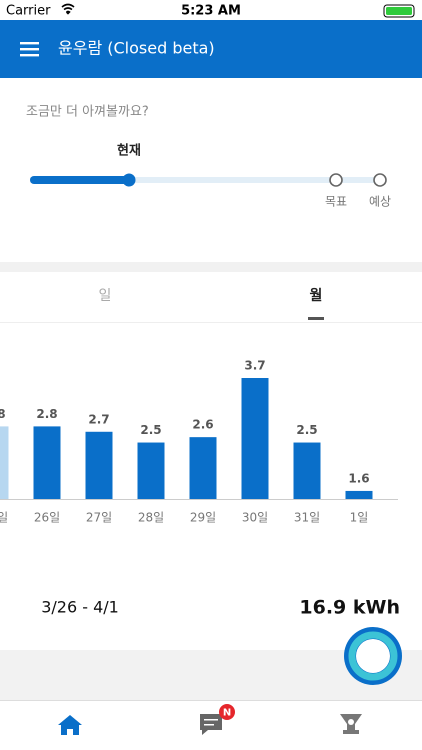 Image resolution: width=422 pixels, height=750 pixels. What do you see at coordinates (87, 112) in the screenshot?
I see `prompt: 조금만 더 아껴볼까요?` at bounding box center [87, 112].